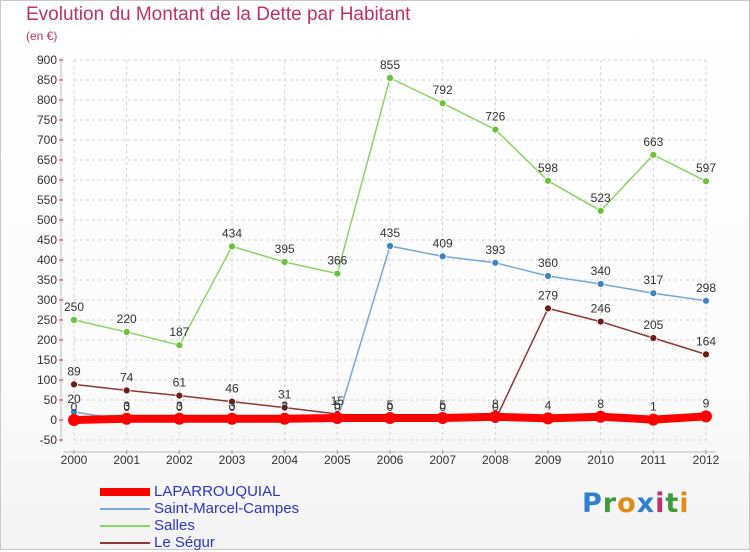  I want to click on data-label-le-s-gur: 46, so click(232, 389).